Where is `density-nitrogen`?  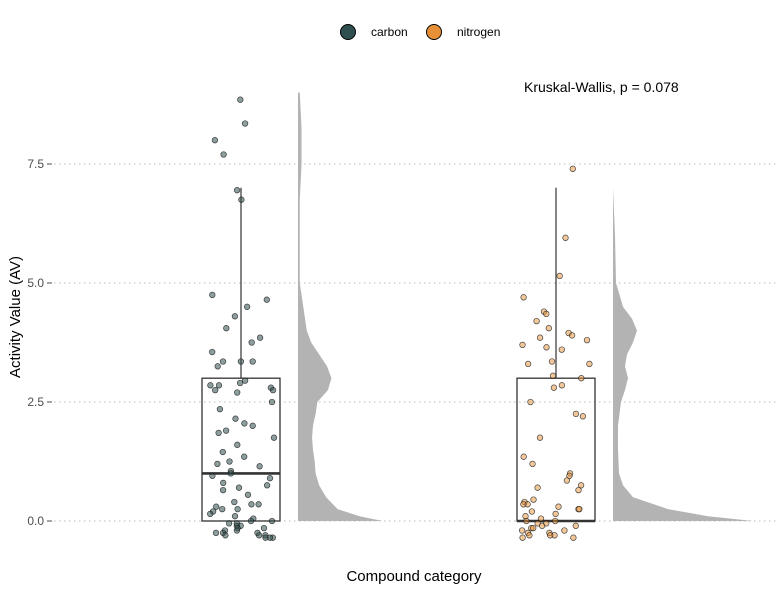
density-nitrogen is located at coordinates (683, 354).